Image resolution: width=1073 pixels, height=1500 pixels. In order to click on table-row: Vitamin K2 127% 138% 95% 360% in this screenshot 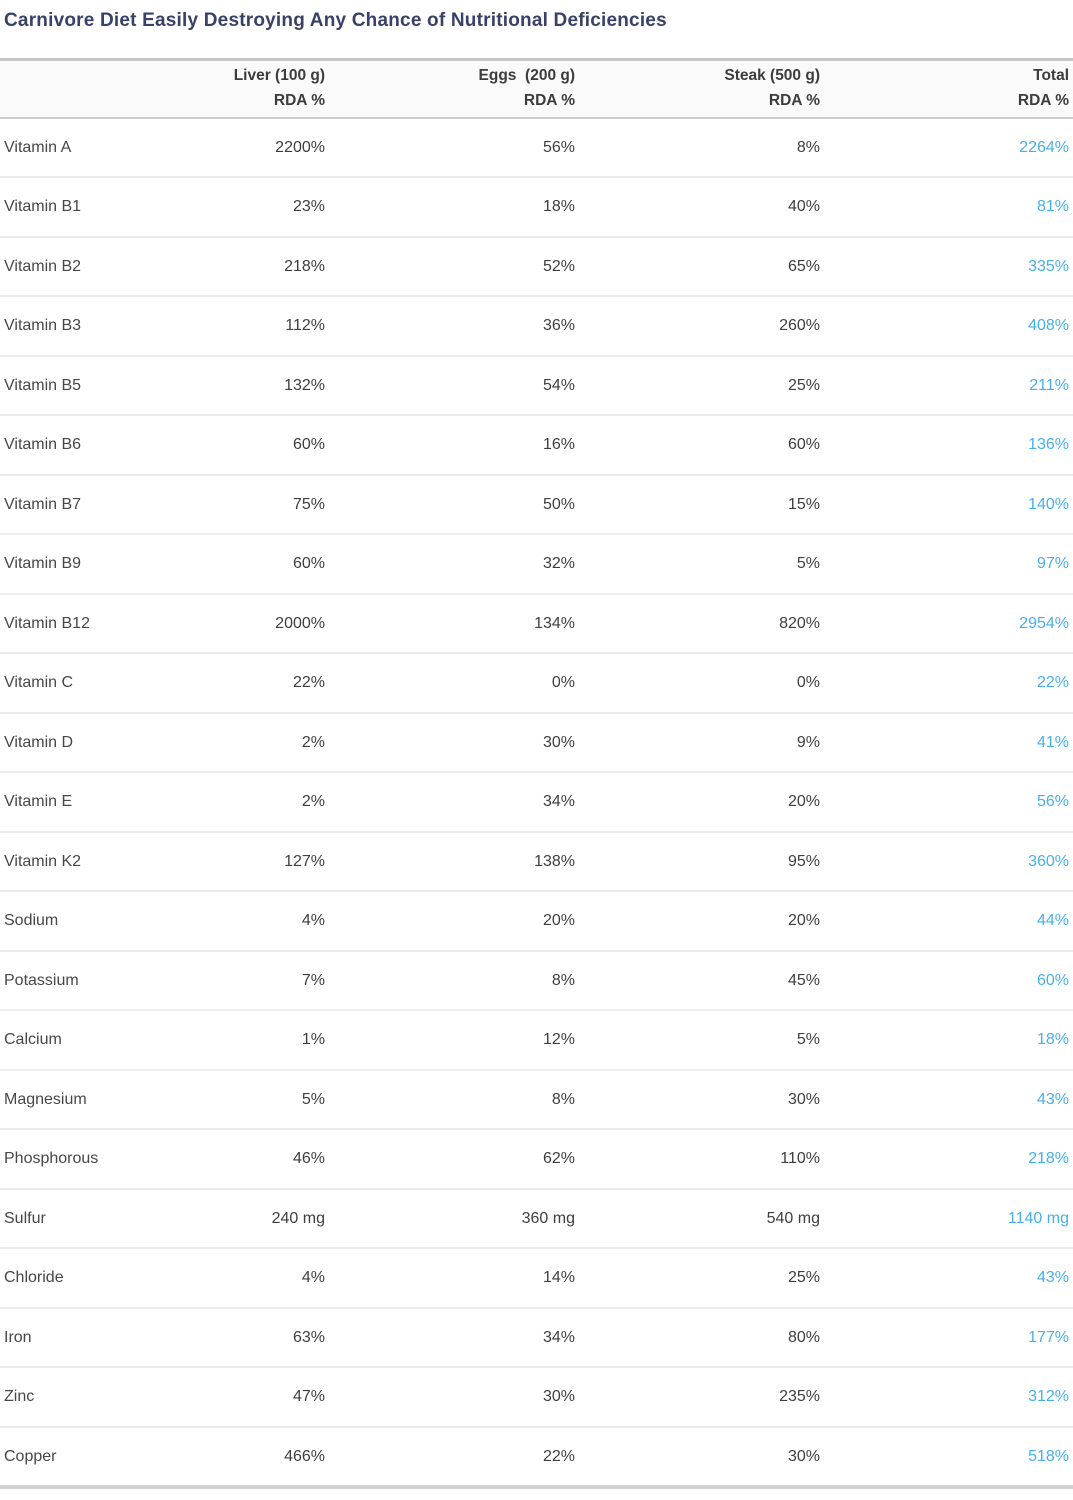, I will do `click(536, 862)`.